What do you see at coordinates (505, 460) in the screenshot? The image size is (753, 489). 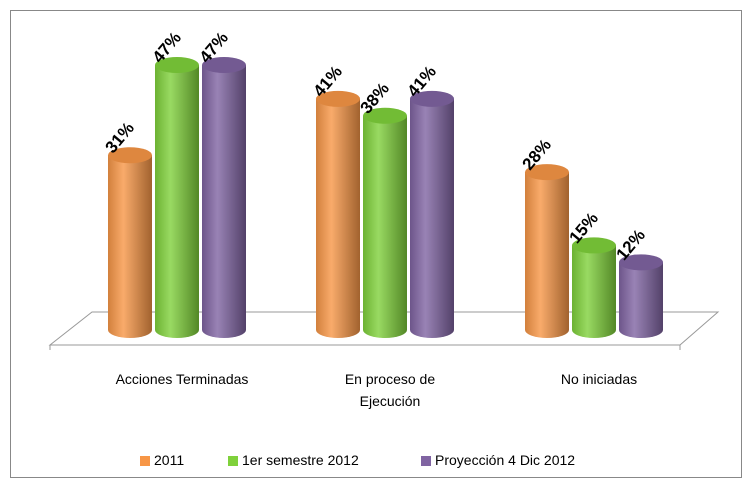 I see `legend-label: Proyección 4 Dic 2012` at bounding box center [505, 460].